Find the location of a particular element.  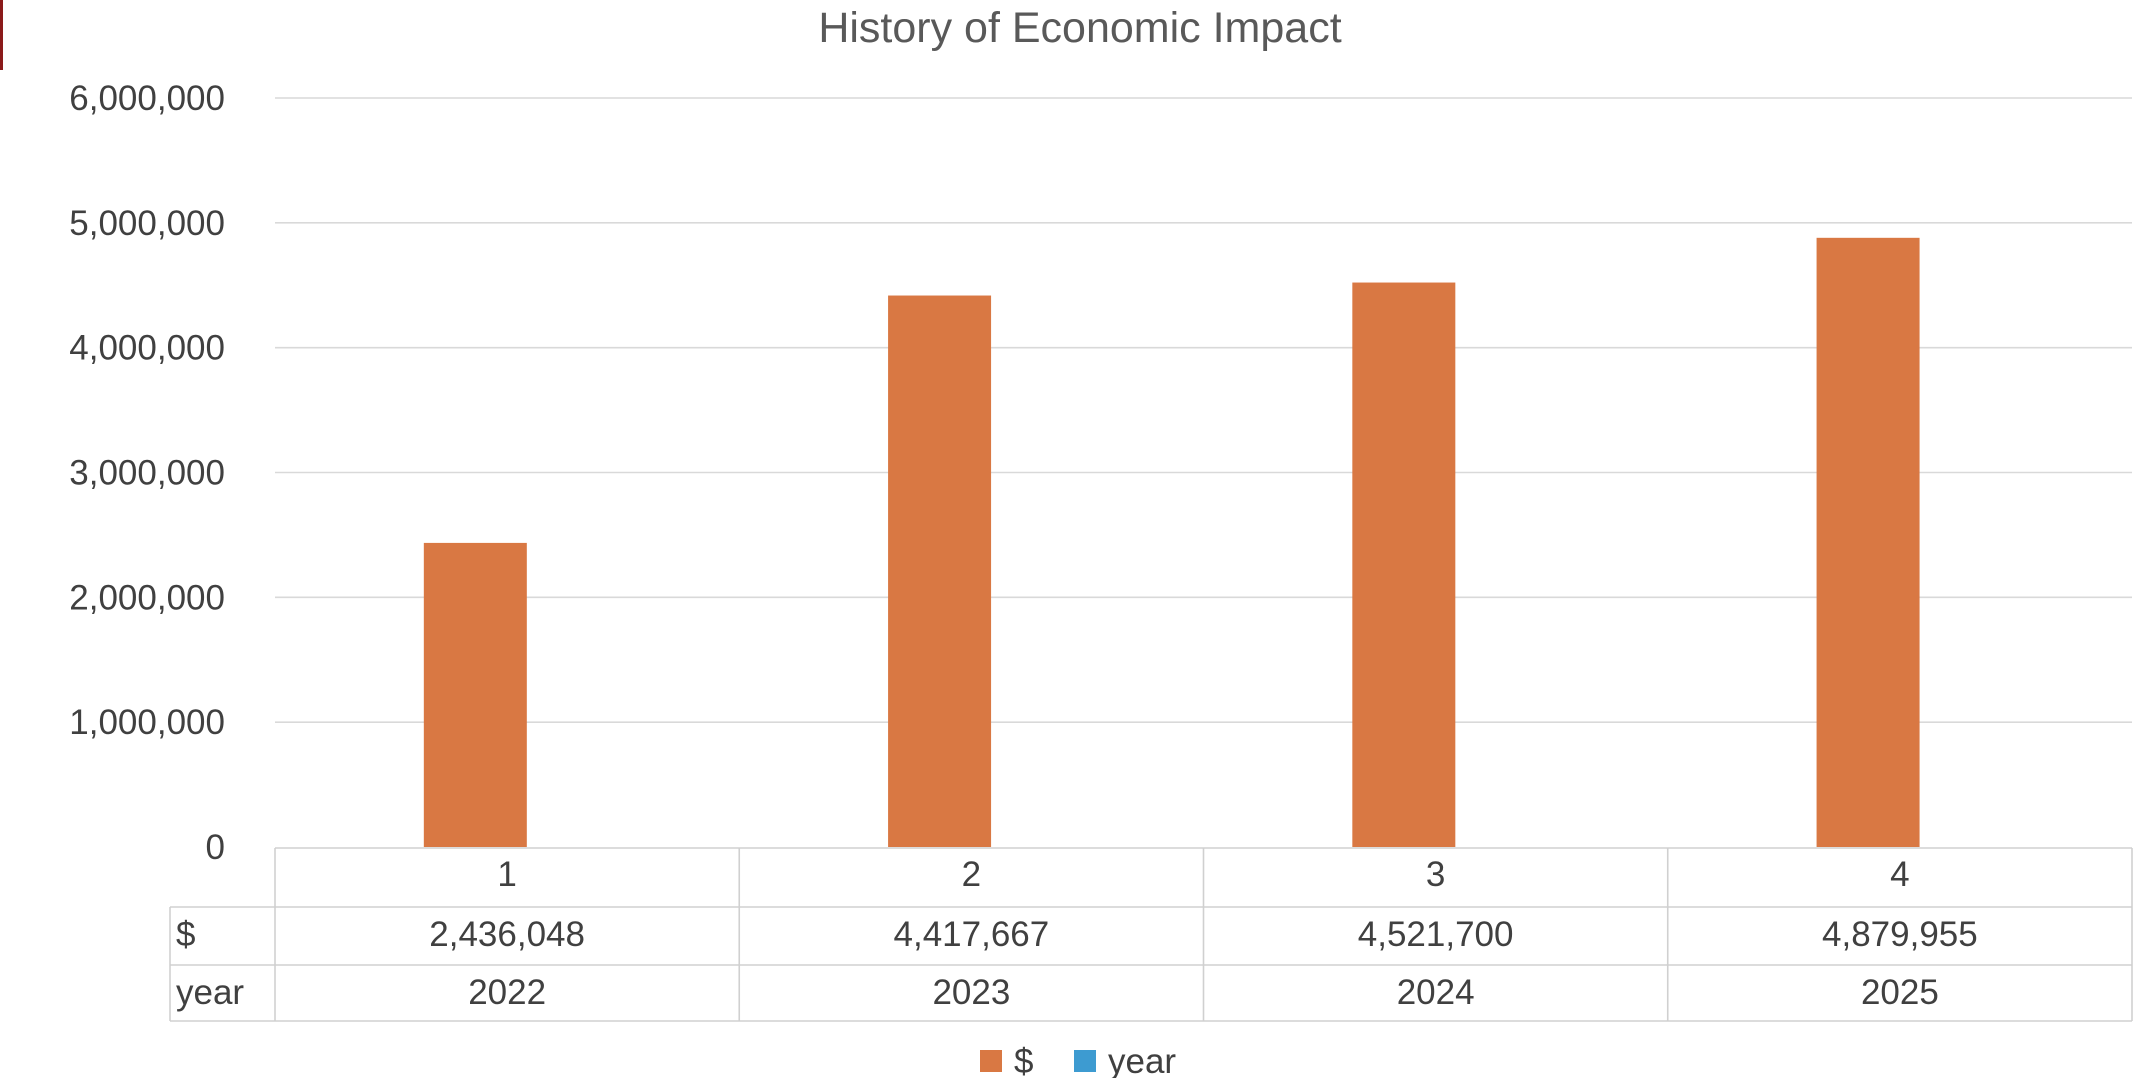

table-series-name: $ is located at coordinates (185, 934).